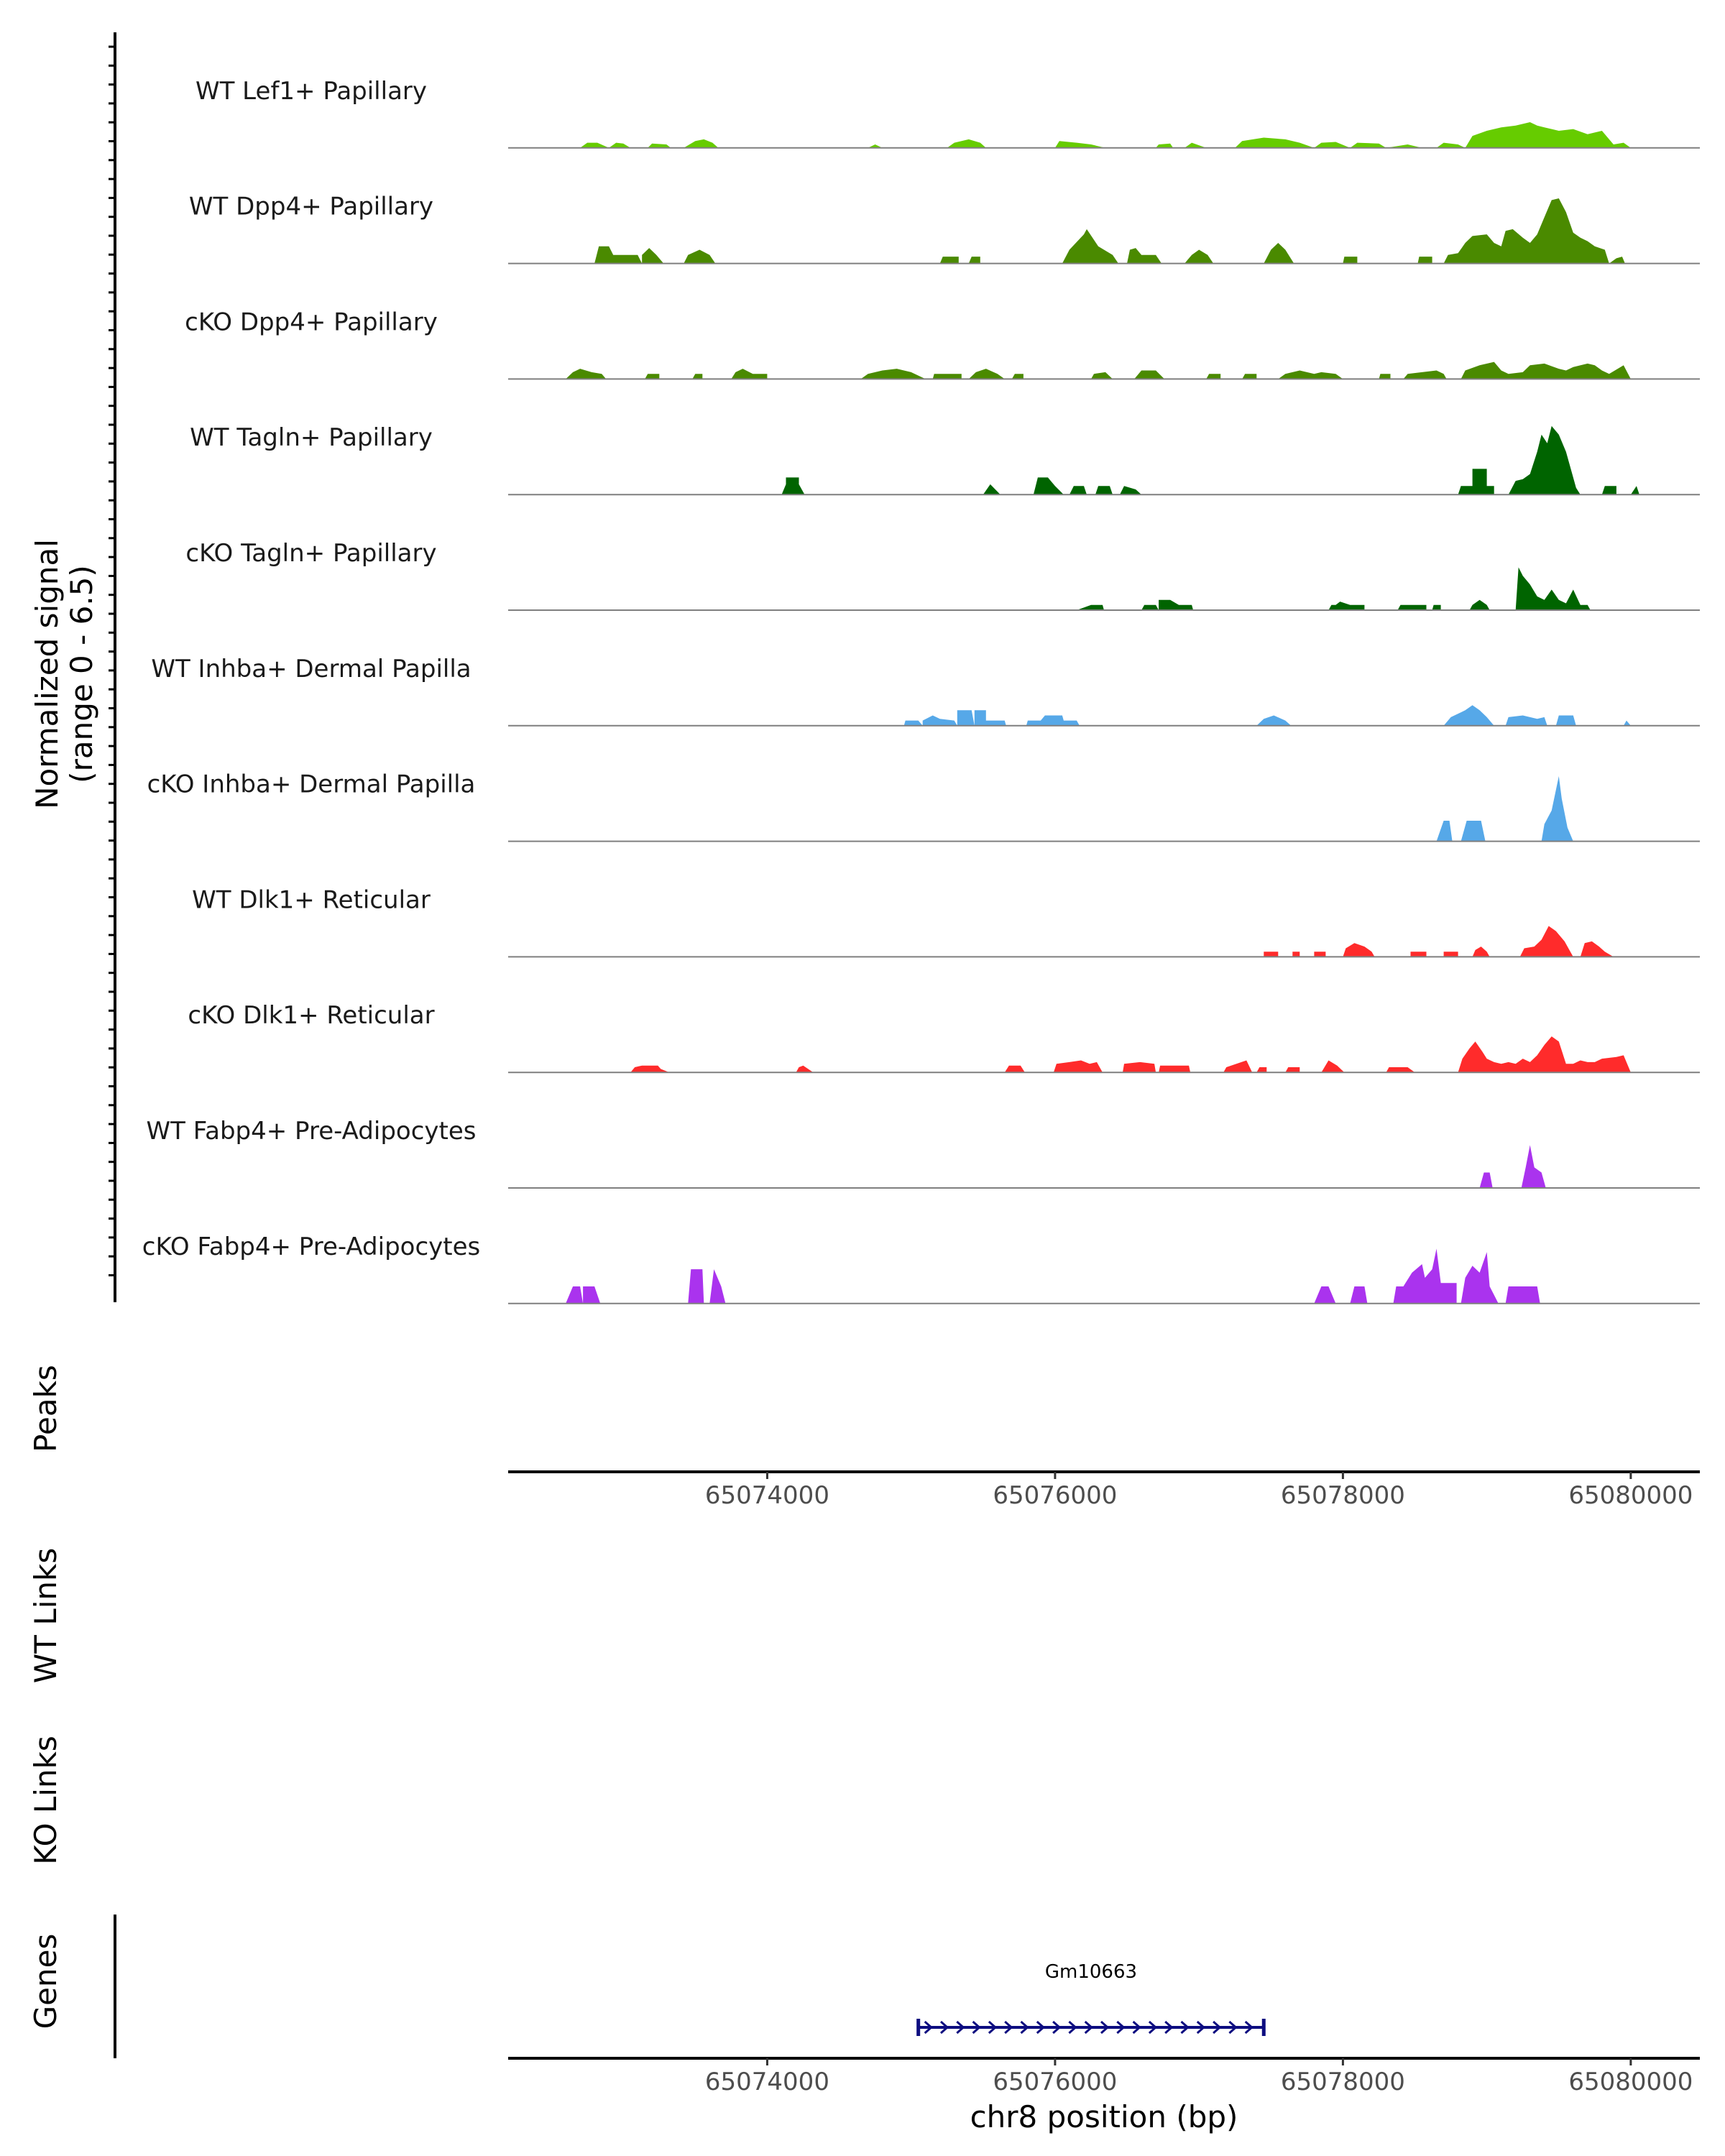 The image size is (1725, 2156). I want to click on x-axis-title: chr8 position (bp), so click(1104, 2116).